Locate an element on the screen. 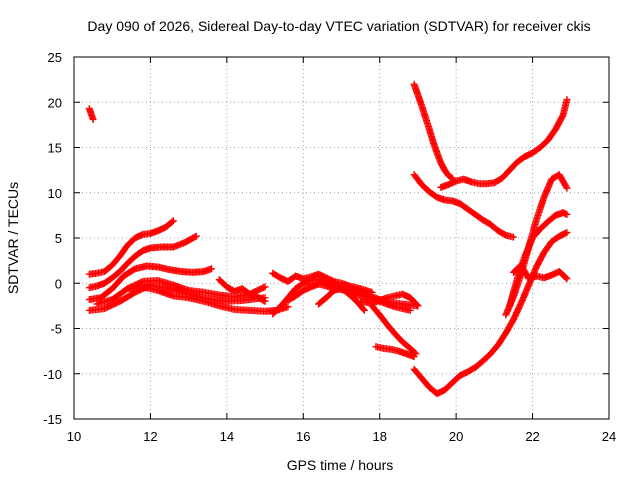 This screenshot has height=480, width=640. series-r is located at coordinates (463, 206).